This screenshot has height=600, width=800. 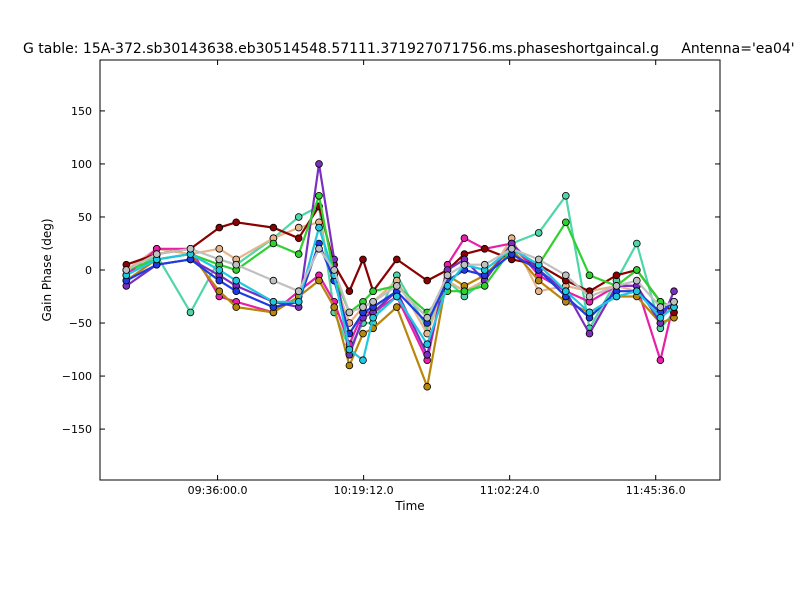 I want to click on y-axis-label: Gain Phase (deg), so click(x=47, y=269).